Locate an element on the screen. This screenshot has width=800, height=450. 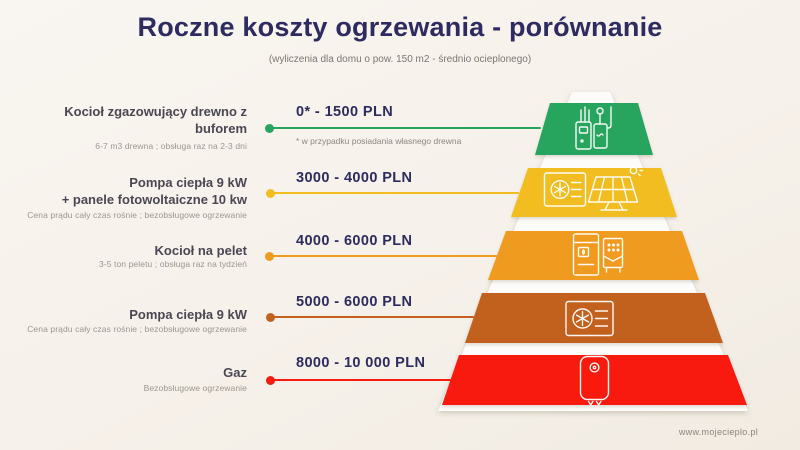
cost-value-heat-pump-pv: 3000 - 4000 PLN is located at coordinates (354, 178).